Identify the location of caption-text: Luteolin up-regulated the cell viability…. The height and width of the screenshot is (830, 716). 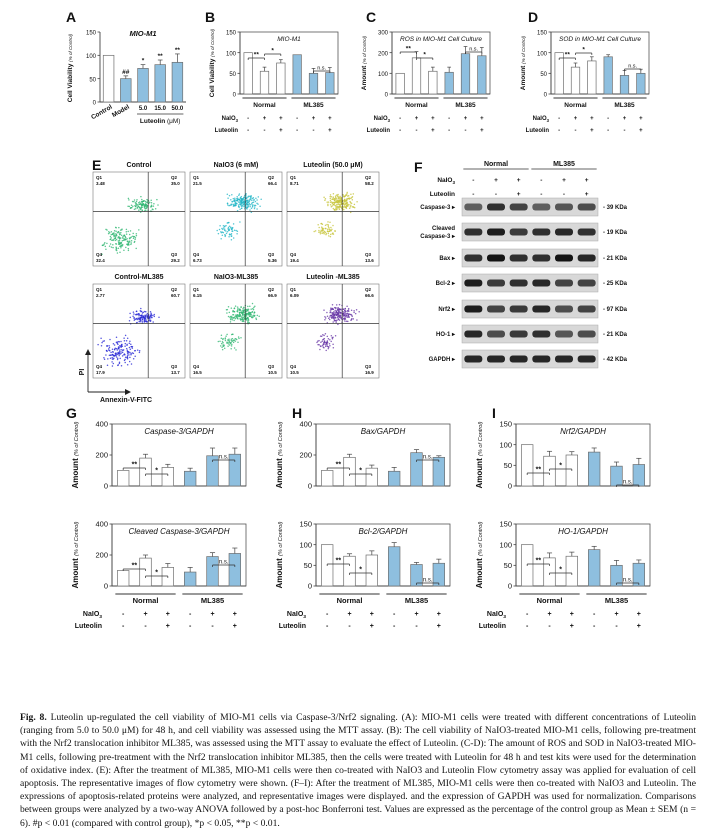
(358, 770).